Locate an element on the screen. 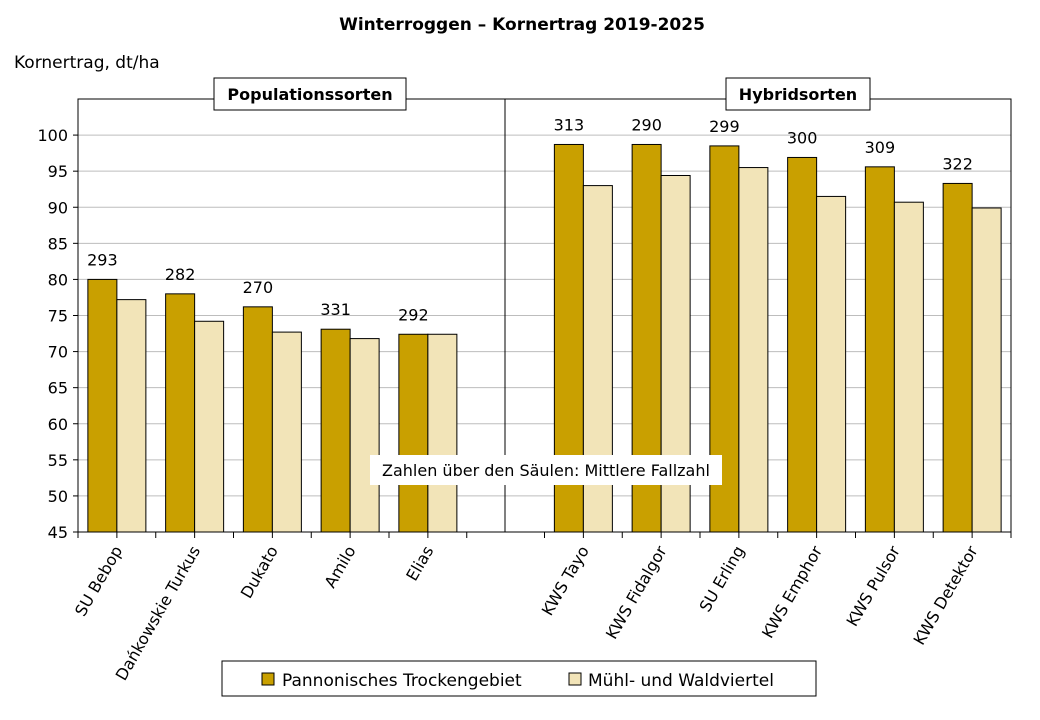 Image resolution: width=1040 pixels, height=720 pixels. y-tick-label: 75 is located at coordinates (58, 316).